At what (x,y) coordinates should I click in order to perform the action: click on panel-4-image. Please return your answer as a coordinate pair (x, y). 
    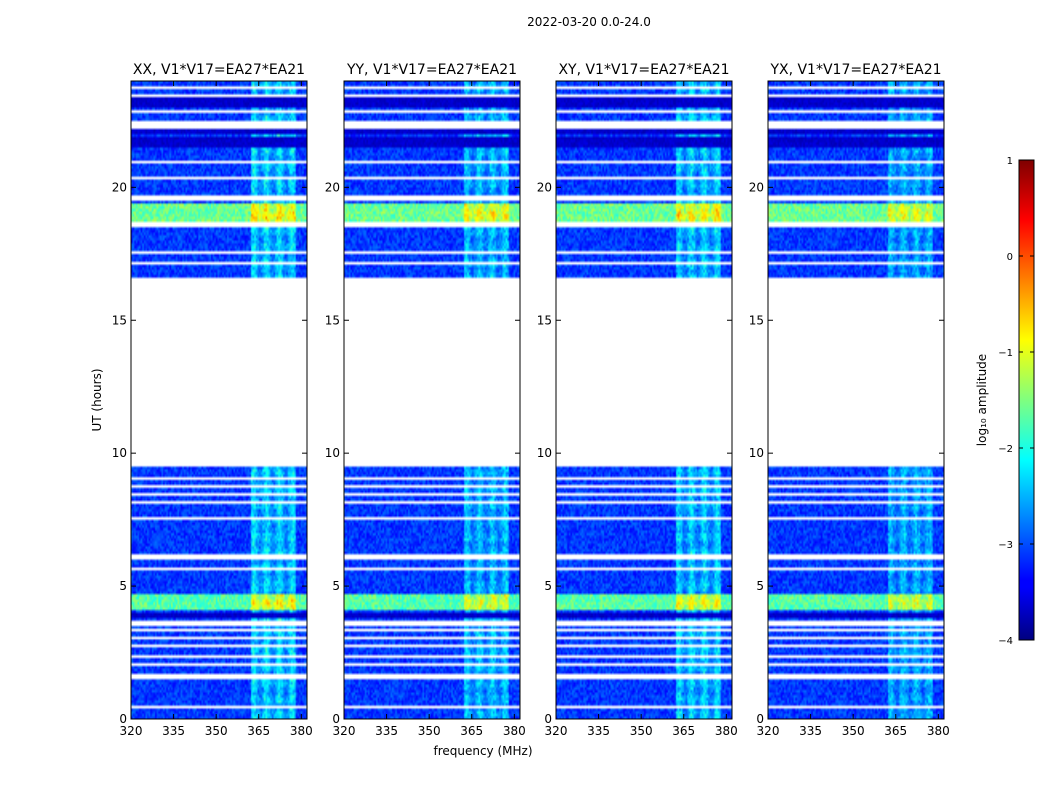
    Looking at the image, I should click on (856, 400).